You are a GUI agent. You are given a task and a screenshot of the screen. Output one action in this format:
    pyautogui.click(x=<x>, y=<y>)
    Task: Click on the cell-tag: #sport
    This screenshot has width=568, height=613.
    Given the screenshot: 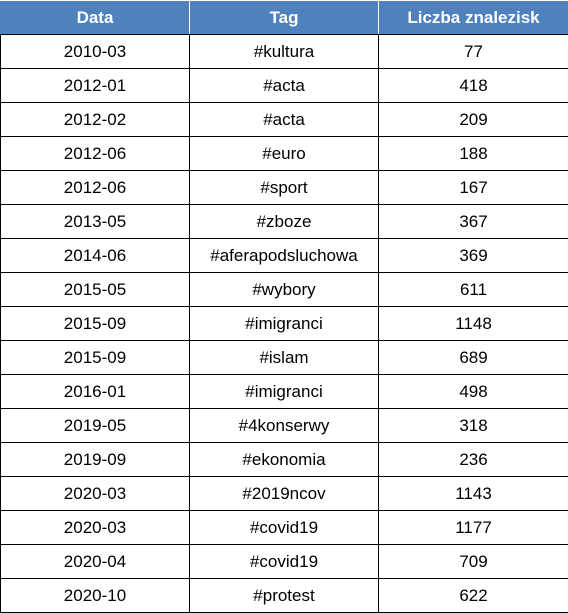 What is the action you would take?
    pyautogui.click(x=284, y=187)
    